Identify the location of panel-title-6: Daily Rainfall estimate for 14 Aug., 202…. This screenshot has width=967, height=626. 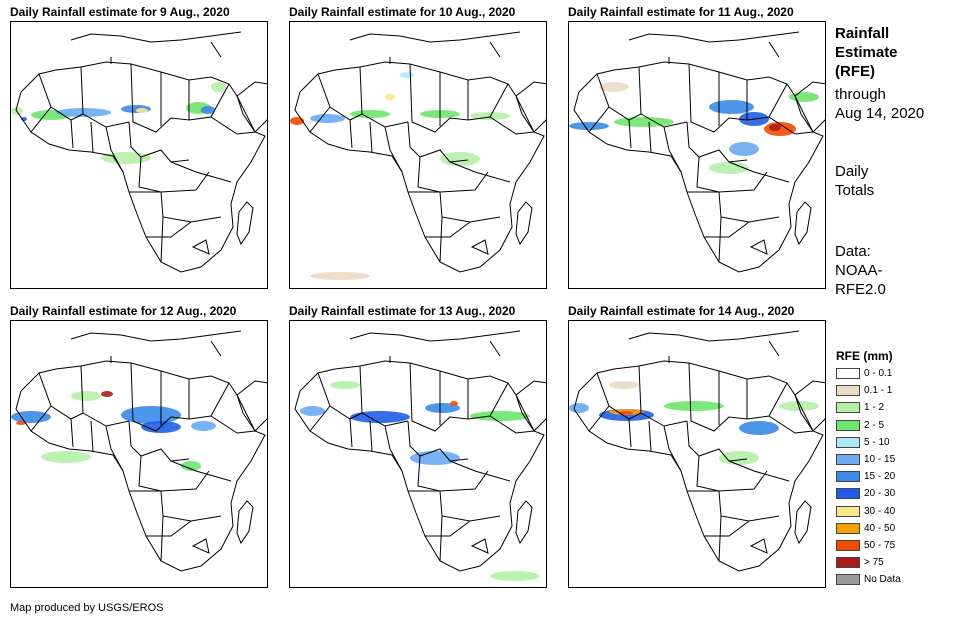
(681, 311).